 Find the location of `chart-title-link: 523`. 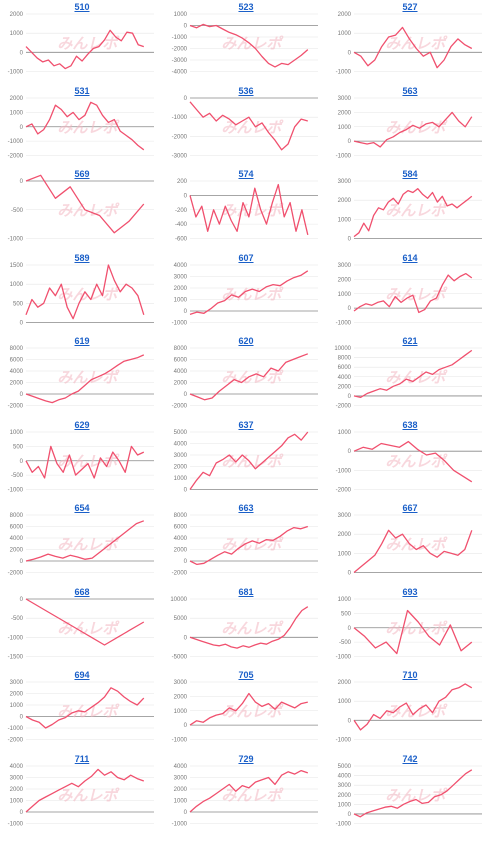

chart-title-link: 523 is located at coordinates (246, 7).